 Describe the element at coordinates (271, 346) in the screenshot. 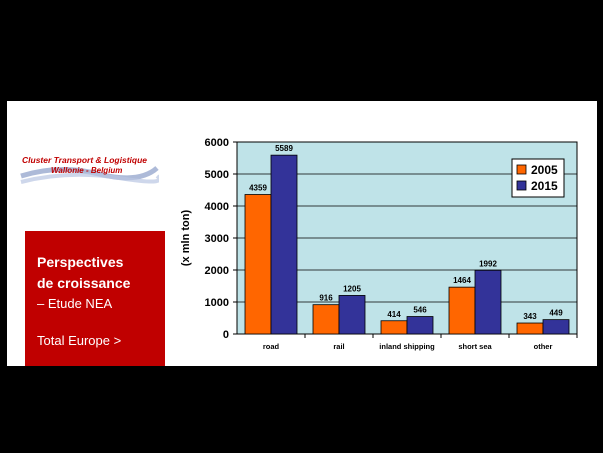

I see `x-tick-label: road` at that location.